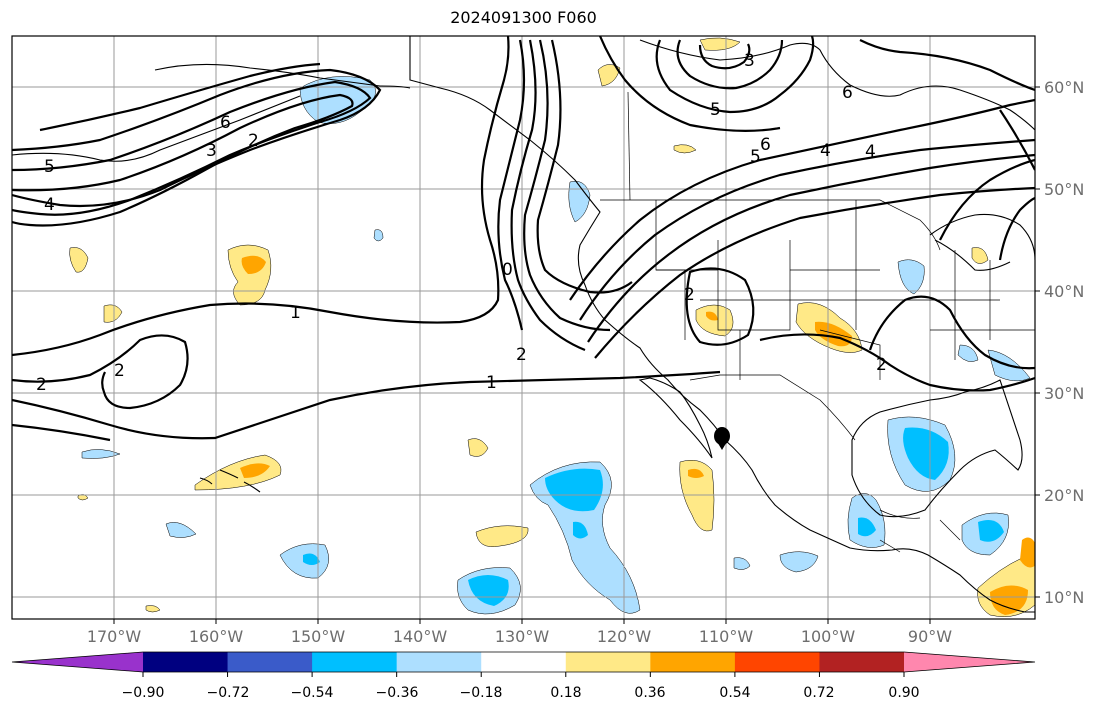 The width and height of the screenshot is (1105, 712). I want to click on location-marker, so click(722, 438).